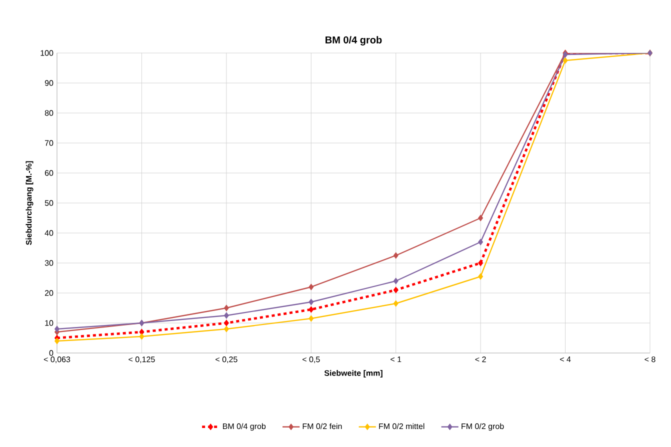 The image size is (671, 447). I want to click on x-tick-label: < 0,125, so click(141, 360).